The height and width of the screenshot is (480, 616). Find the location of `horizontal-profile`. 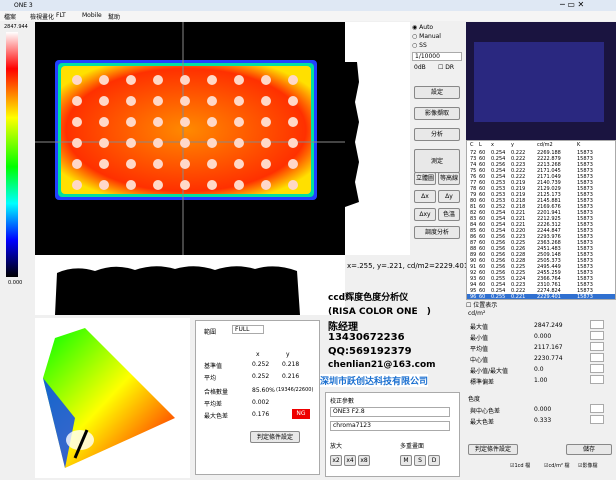

horizontal-profile is located at coordinates (190, 285).